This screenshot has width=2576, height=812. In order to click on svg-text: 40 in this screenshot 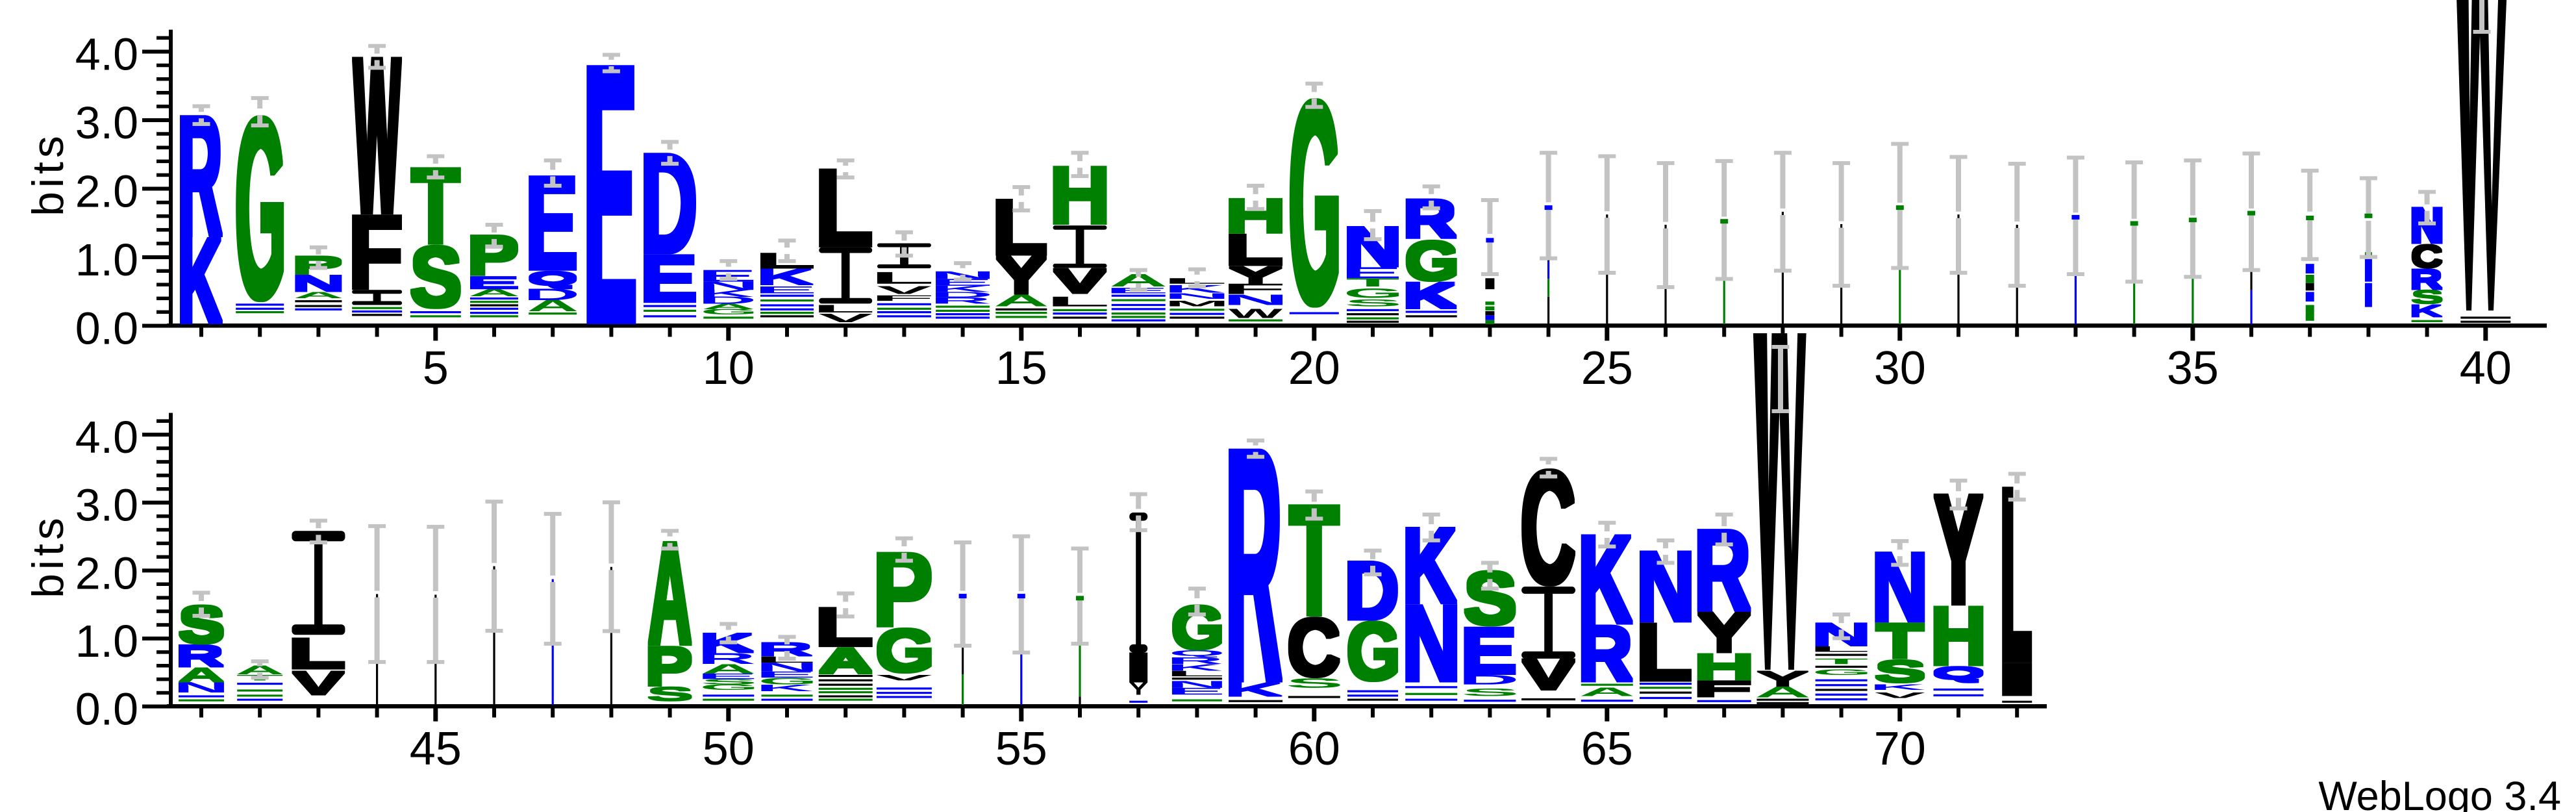, I will do `click(2486, 368)`.